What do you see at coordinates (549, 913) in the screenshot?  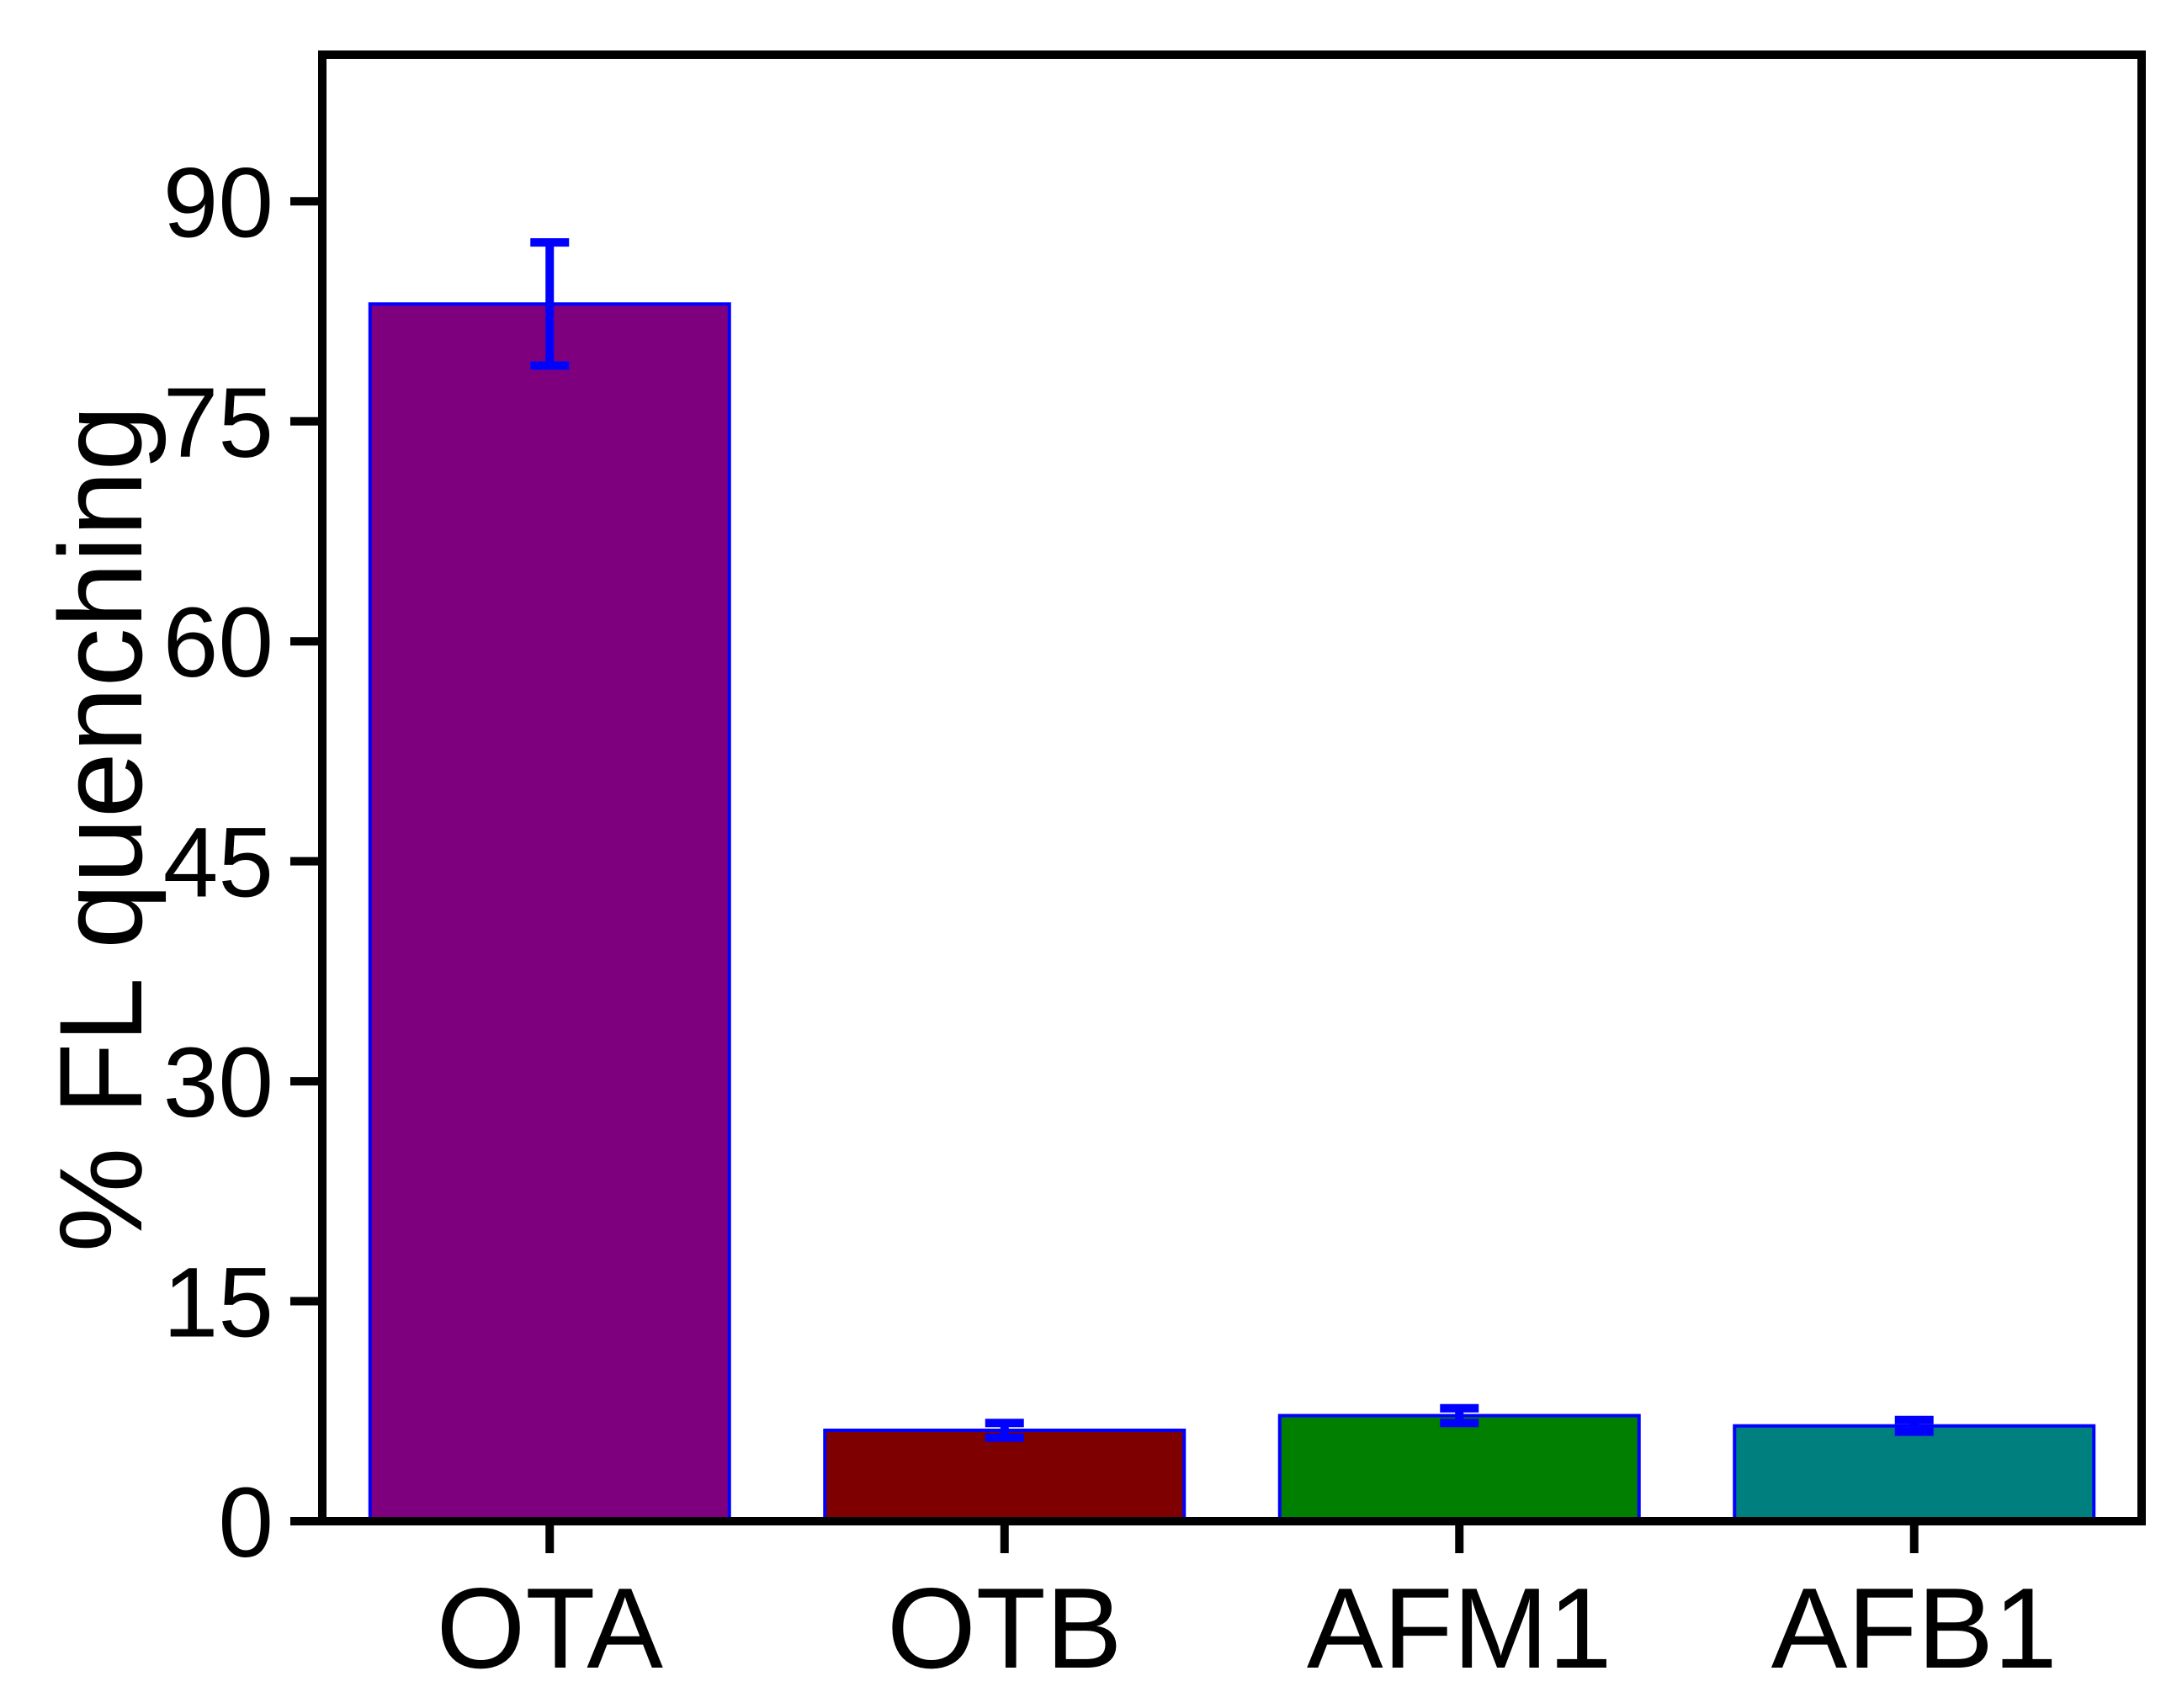 I see `bar-ota` at bounding box center [549, 913].